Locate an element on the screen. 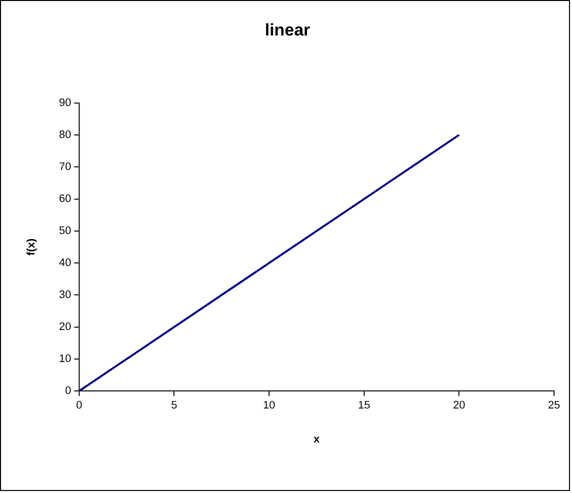 Image resolution: width=572 pixels, height=493 pixels. chart-title: linear is located at coordinates (287, 30).